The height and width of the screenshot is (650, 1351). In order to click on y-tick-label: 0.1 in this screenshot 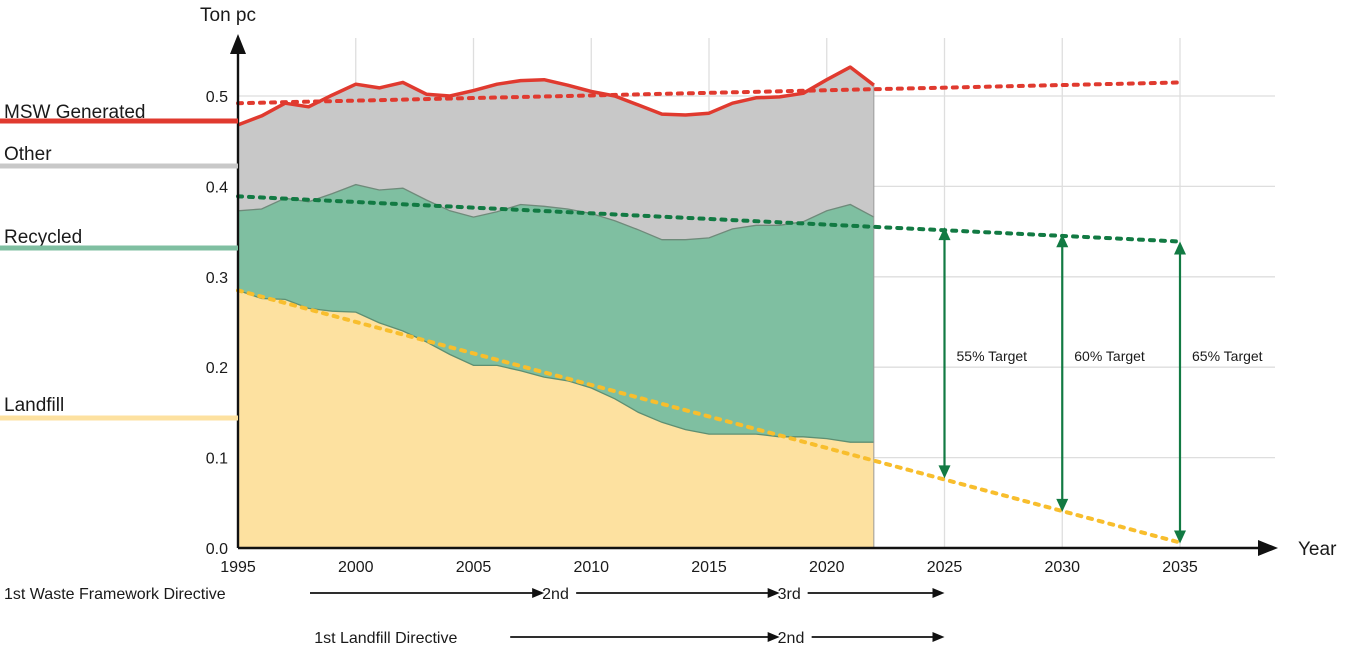, I will do `click(217, 459)`.